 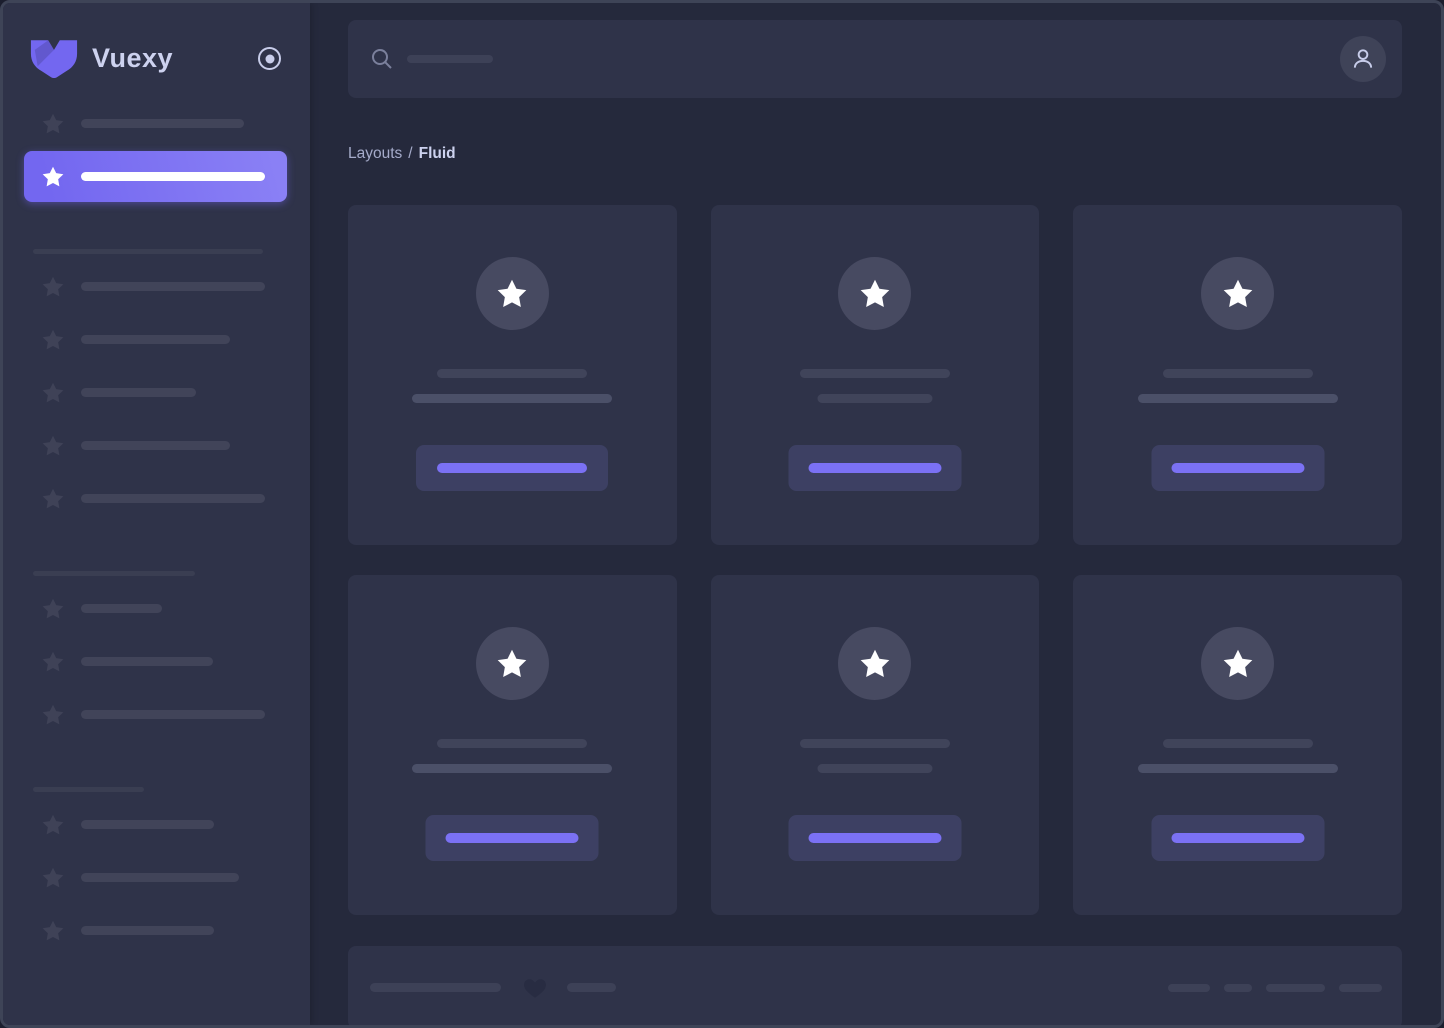 I want to click on search-icon, so click(x=382, y=59).